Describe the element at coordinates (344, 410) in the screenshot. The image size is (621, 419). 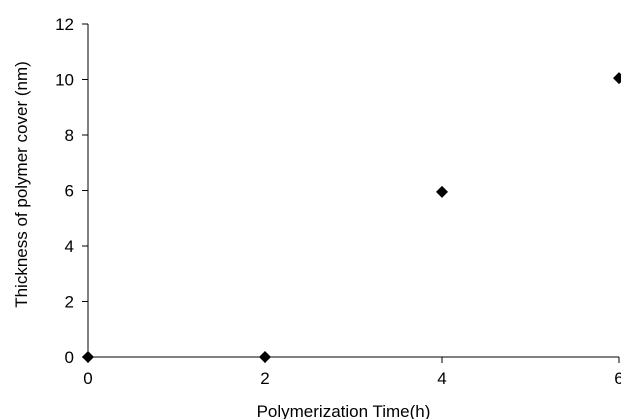
I see `x-axis-title: Polymerization Time(h)` at that location.